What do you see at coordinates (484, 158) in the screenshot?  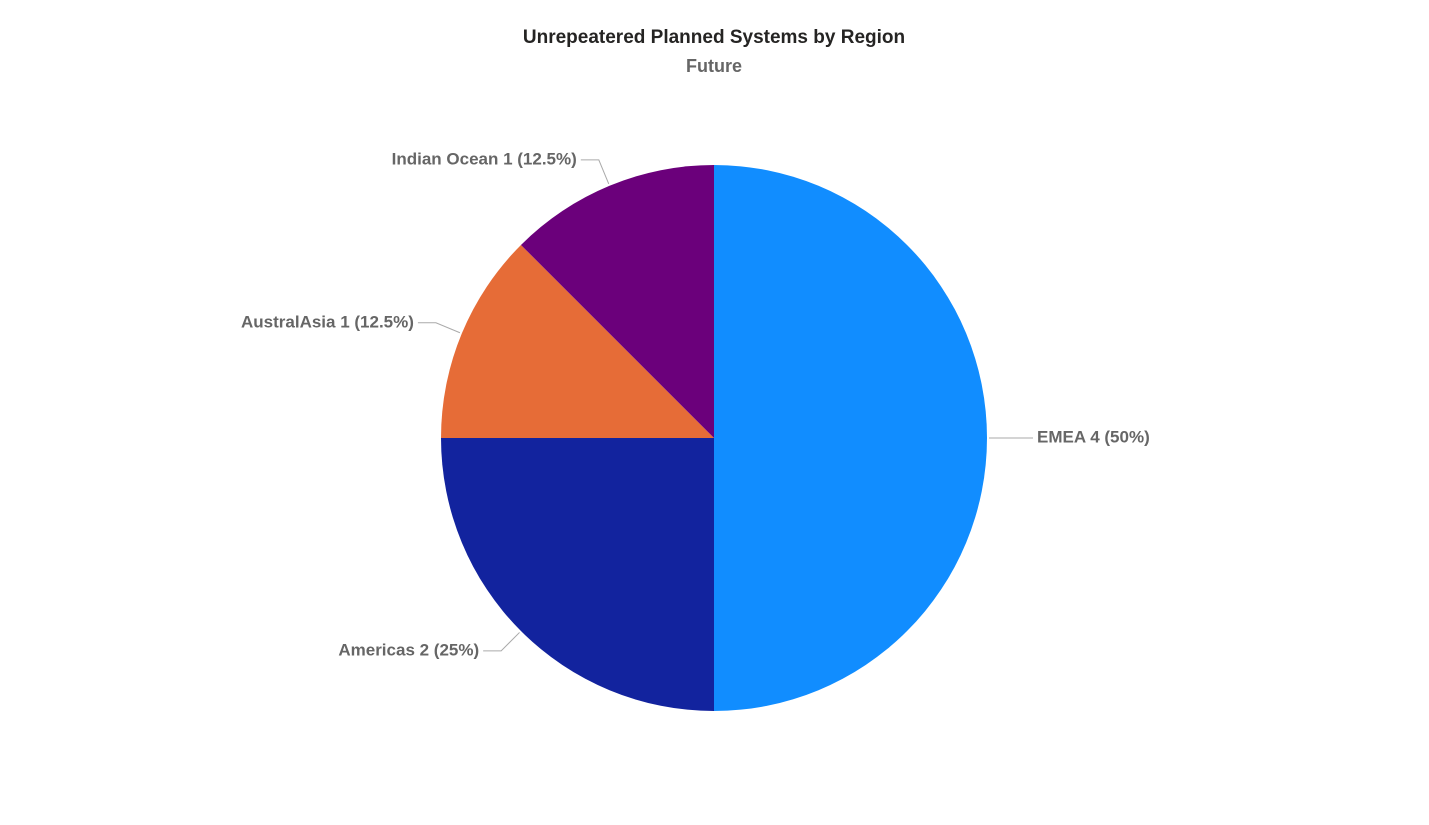 I see `data-label: Indian Ocean 1 (12.5%)` at bounding box center [484, 158].